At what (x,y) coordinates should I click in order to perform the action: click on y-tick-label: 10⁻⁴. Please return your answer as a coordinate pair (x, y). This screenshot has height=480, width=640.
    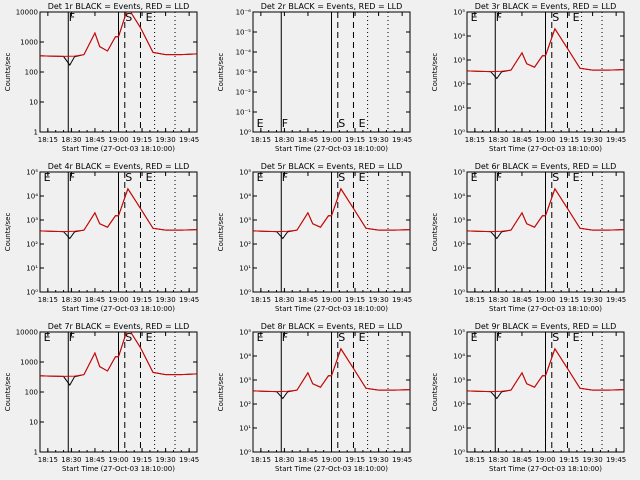
    Looking at the image, I should click on (244, 53).